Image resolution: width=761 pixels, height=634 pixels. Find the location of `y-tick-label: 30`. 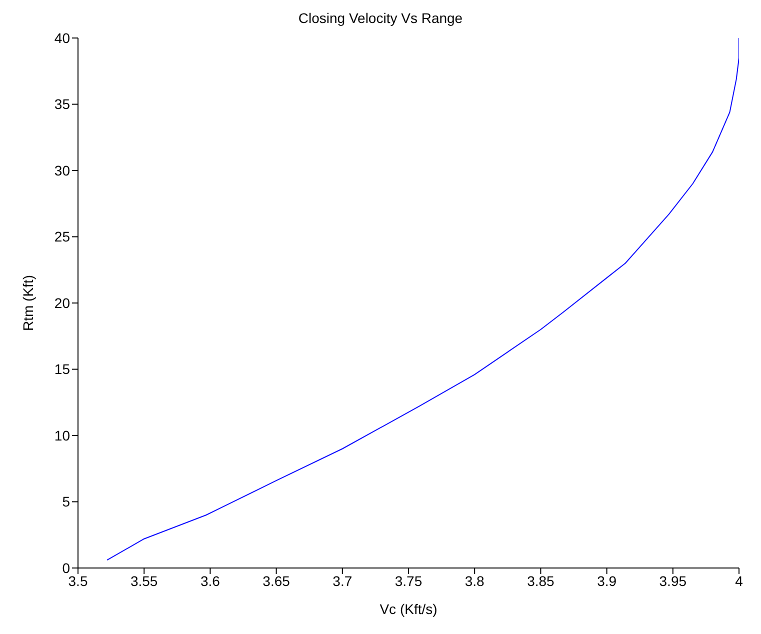

y-tick-label: 30 is located at coordinates (62, 170).